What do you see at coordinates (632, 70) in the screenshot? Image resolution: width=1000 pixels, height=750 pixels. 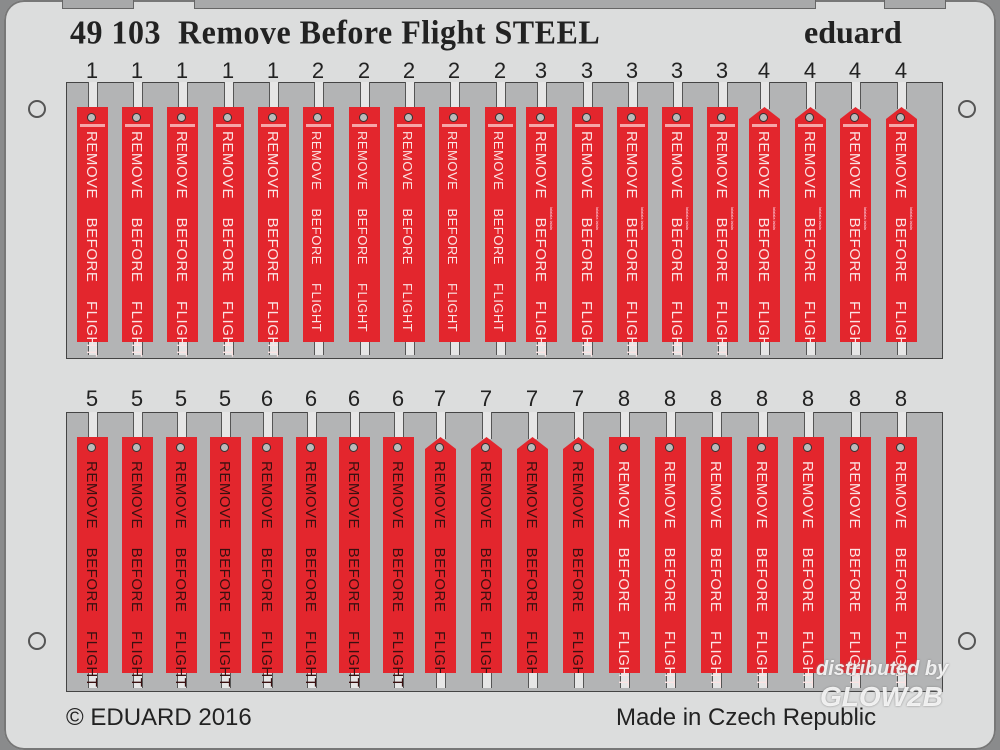 I see `part-number: 3` at bounding box center [632, 70].